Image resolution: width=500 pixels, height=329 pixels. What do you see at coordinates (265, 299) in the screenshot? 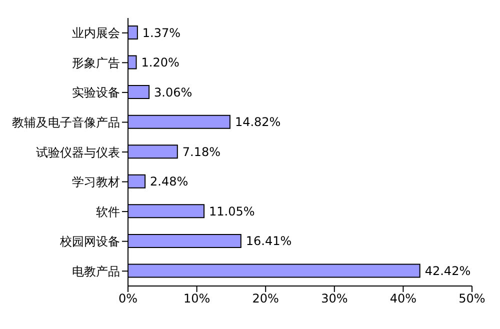
I see `x-tick-label: 20%` at bounding box center [265, 299].